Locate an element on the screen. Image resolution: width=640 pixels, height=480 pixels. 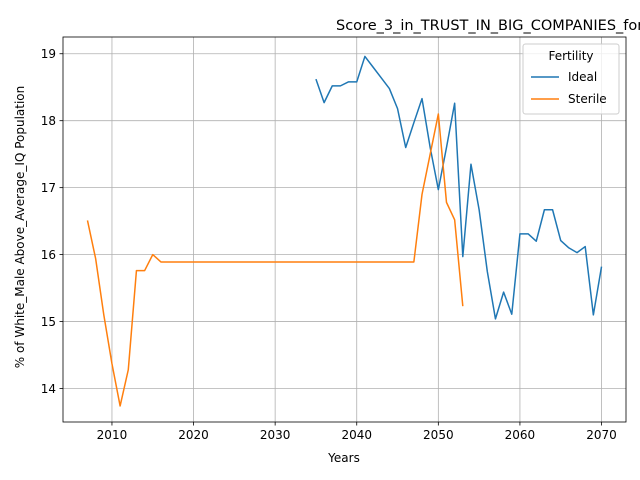
y-tick-label: 19 is located at coordinates (48, 54).